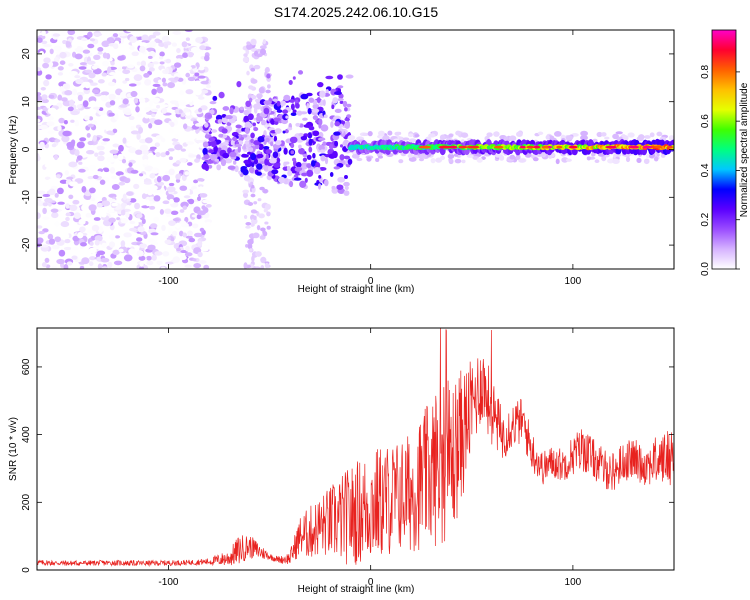 This screenshot has height=600, width=750. Describe the element at coordinates (705, 121) in the screenshot. I see `colorbar-tick-label: 0.6` at that location.